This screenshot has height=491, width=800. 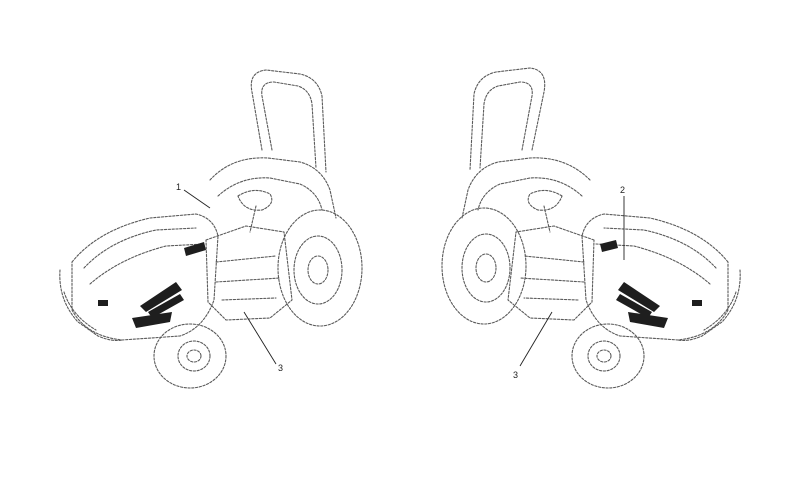 I want to click on left-callout-1-leader, so click(x=197, y=199).